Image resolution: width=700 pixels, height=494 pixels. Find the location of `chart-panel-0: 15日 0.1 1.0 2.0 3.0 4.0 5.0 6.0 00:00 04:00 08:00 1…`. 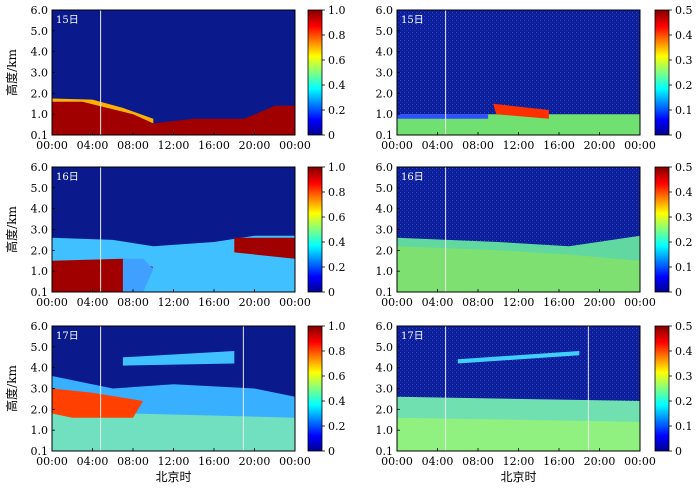

chart-panel-0: 15日 0.1 1.0 2.0 3.0 4.0 5.0 6.0 00:00 04:00 08:00 1… is located at coordinates (175, 78).